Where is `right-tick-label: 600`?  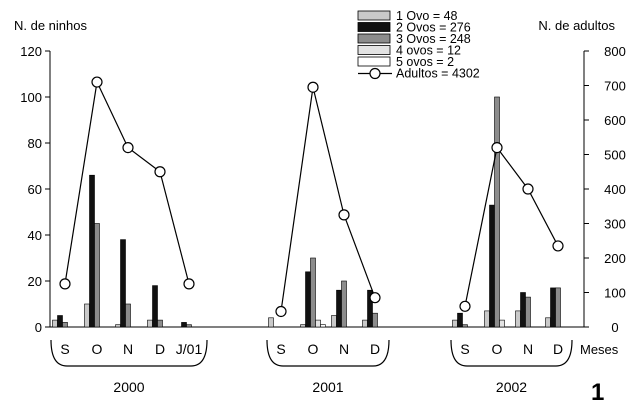 right-tick-label: 600 is located at coordinates (615, 120).